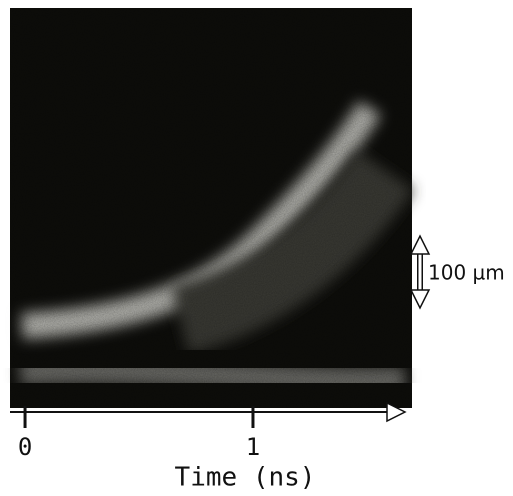  I want to click on x-tick-label: 0, so click(25, 447).